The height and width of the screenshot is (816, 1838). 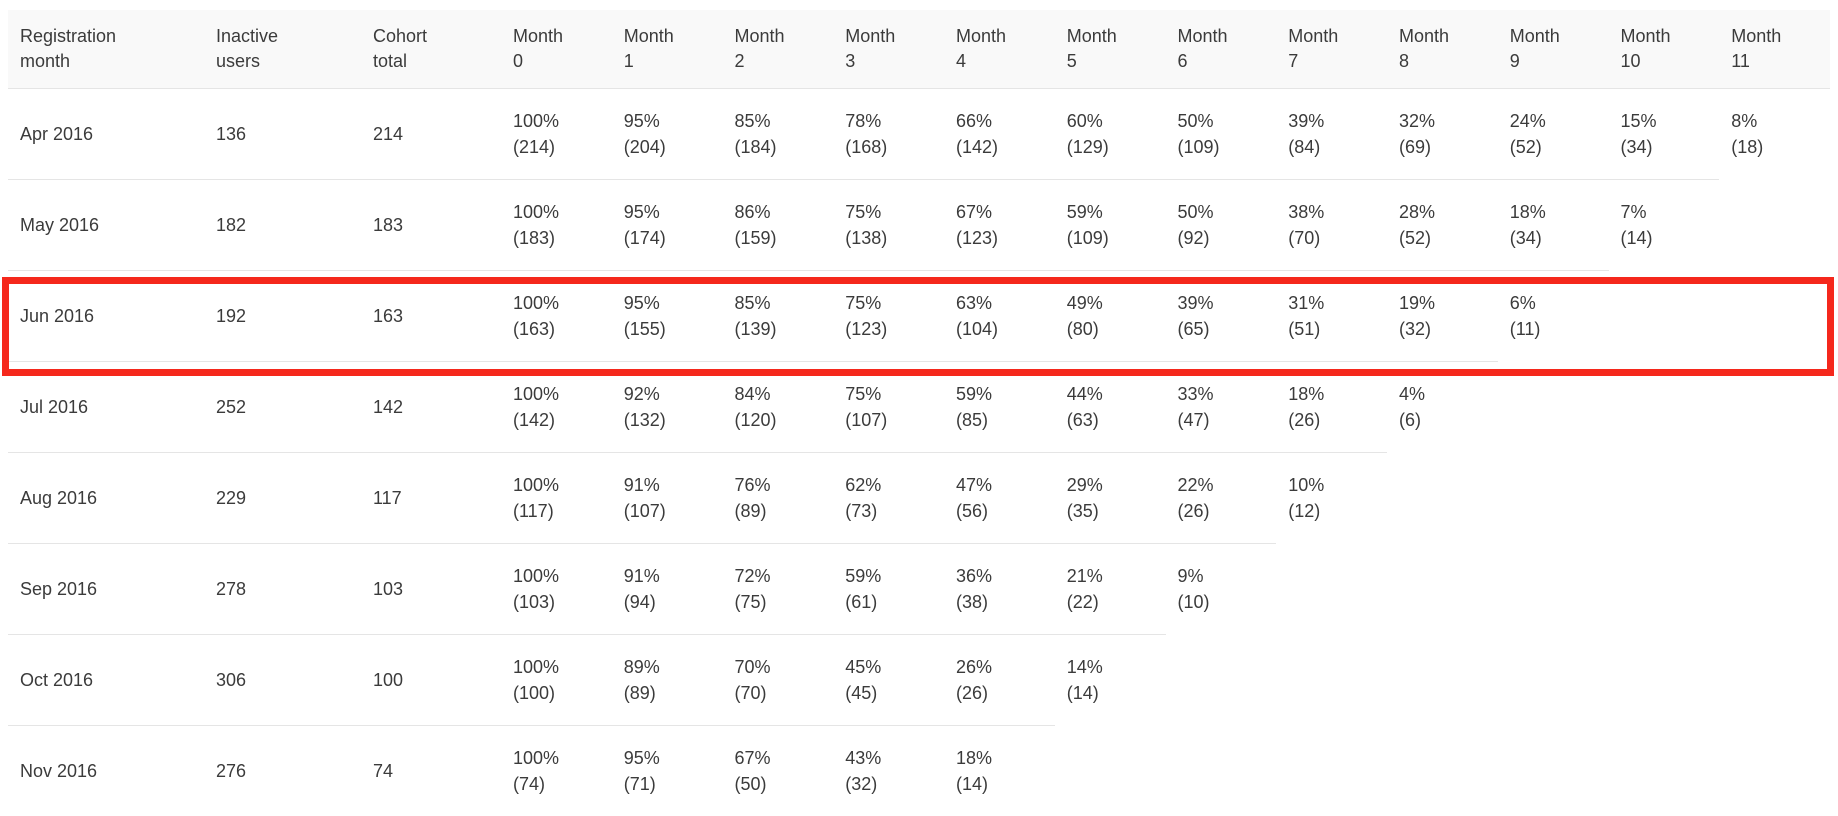 I want to click on inactive-users-value: 229, so click(x=231, y=498).